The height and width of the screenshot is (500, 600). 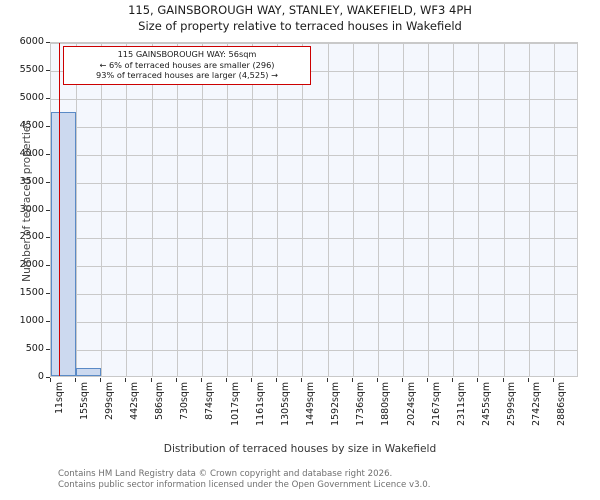 What do you see at coordinates (461, 404) in the screenshot?
I see `x-axis-tick-label: 2311sqm` at bounding box center [461, 404].